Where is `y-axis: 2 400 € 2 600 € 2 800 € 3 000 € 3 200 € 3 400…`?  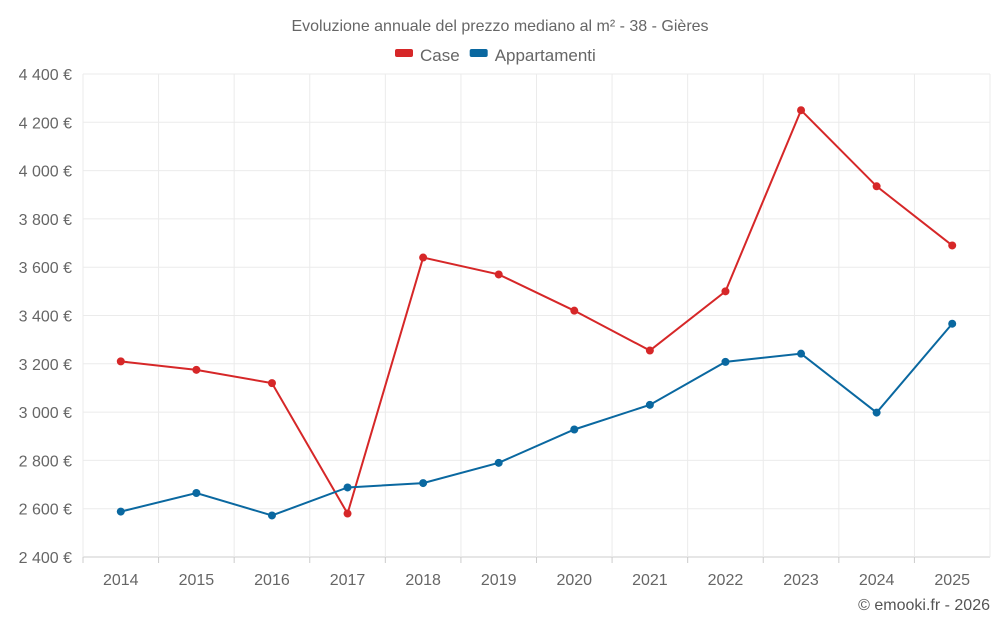 y-axis: 2 400 € 2 600 € 2 800 € 3 000 € 3 200 € 3 400… is located at coordinates (45, 317).